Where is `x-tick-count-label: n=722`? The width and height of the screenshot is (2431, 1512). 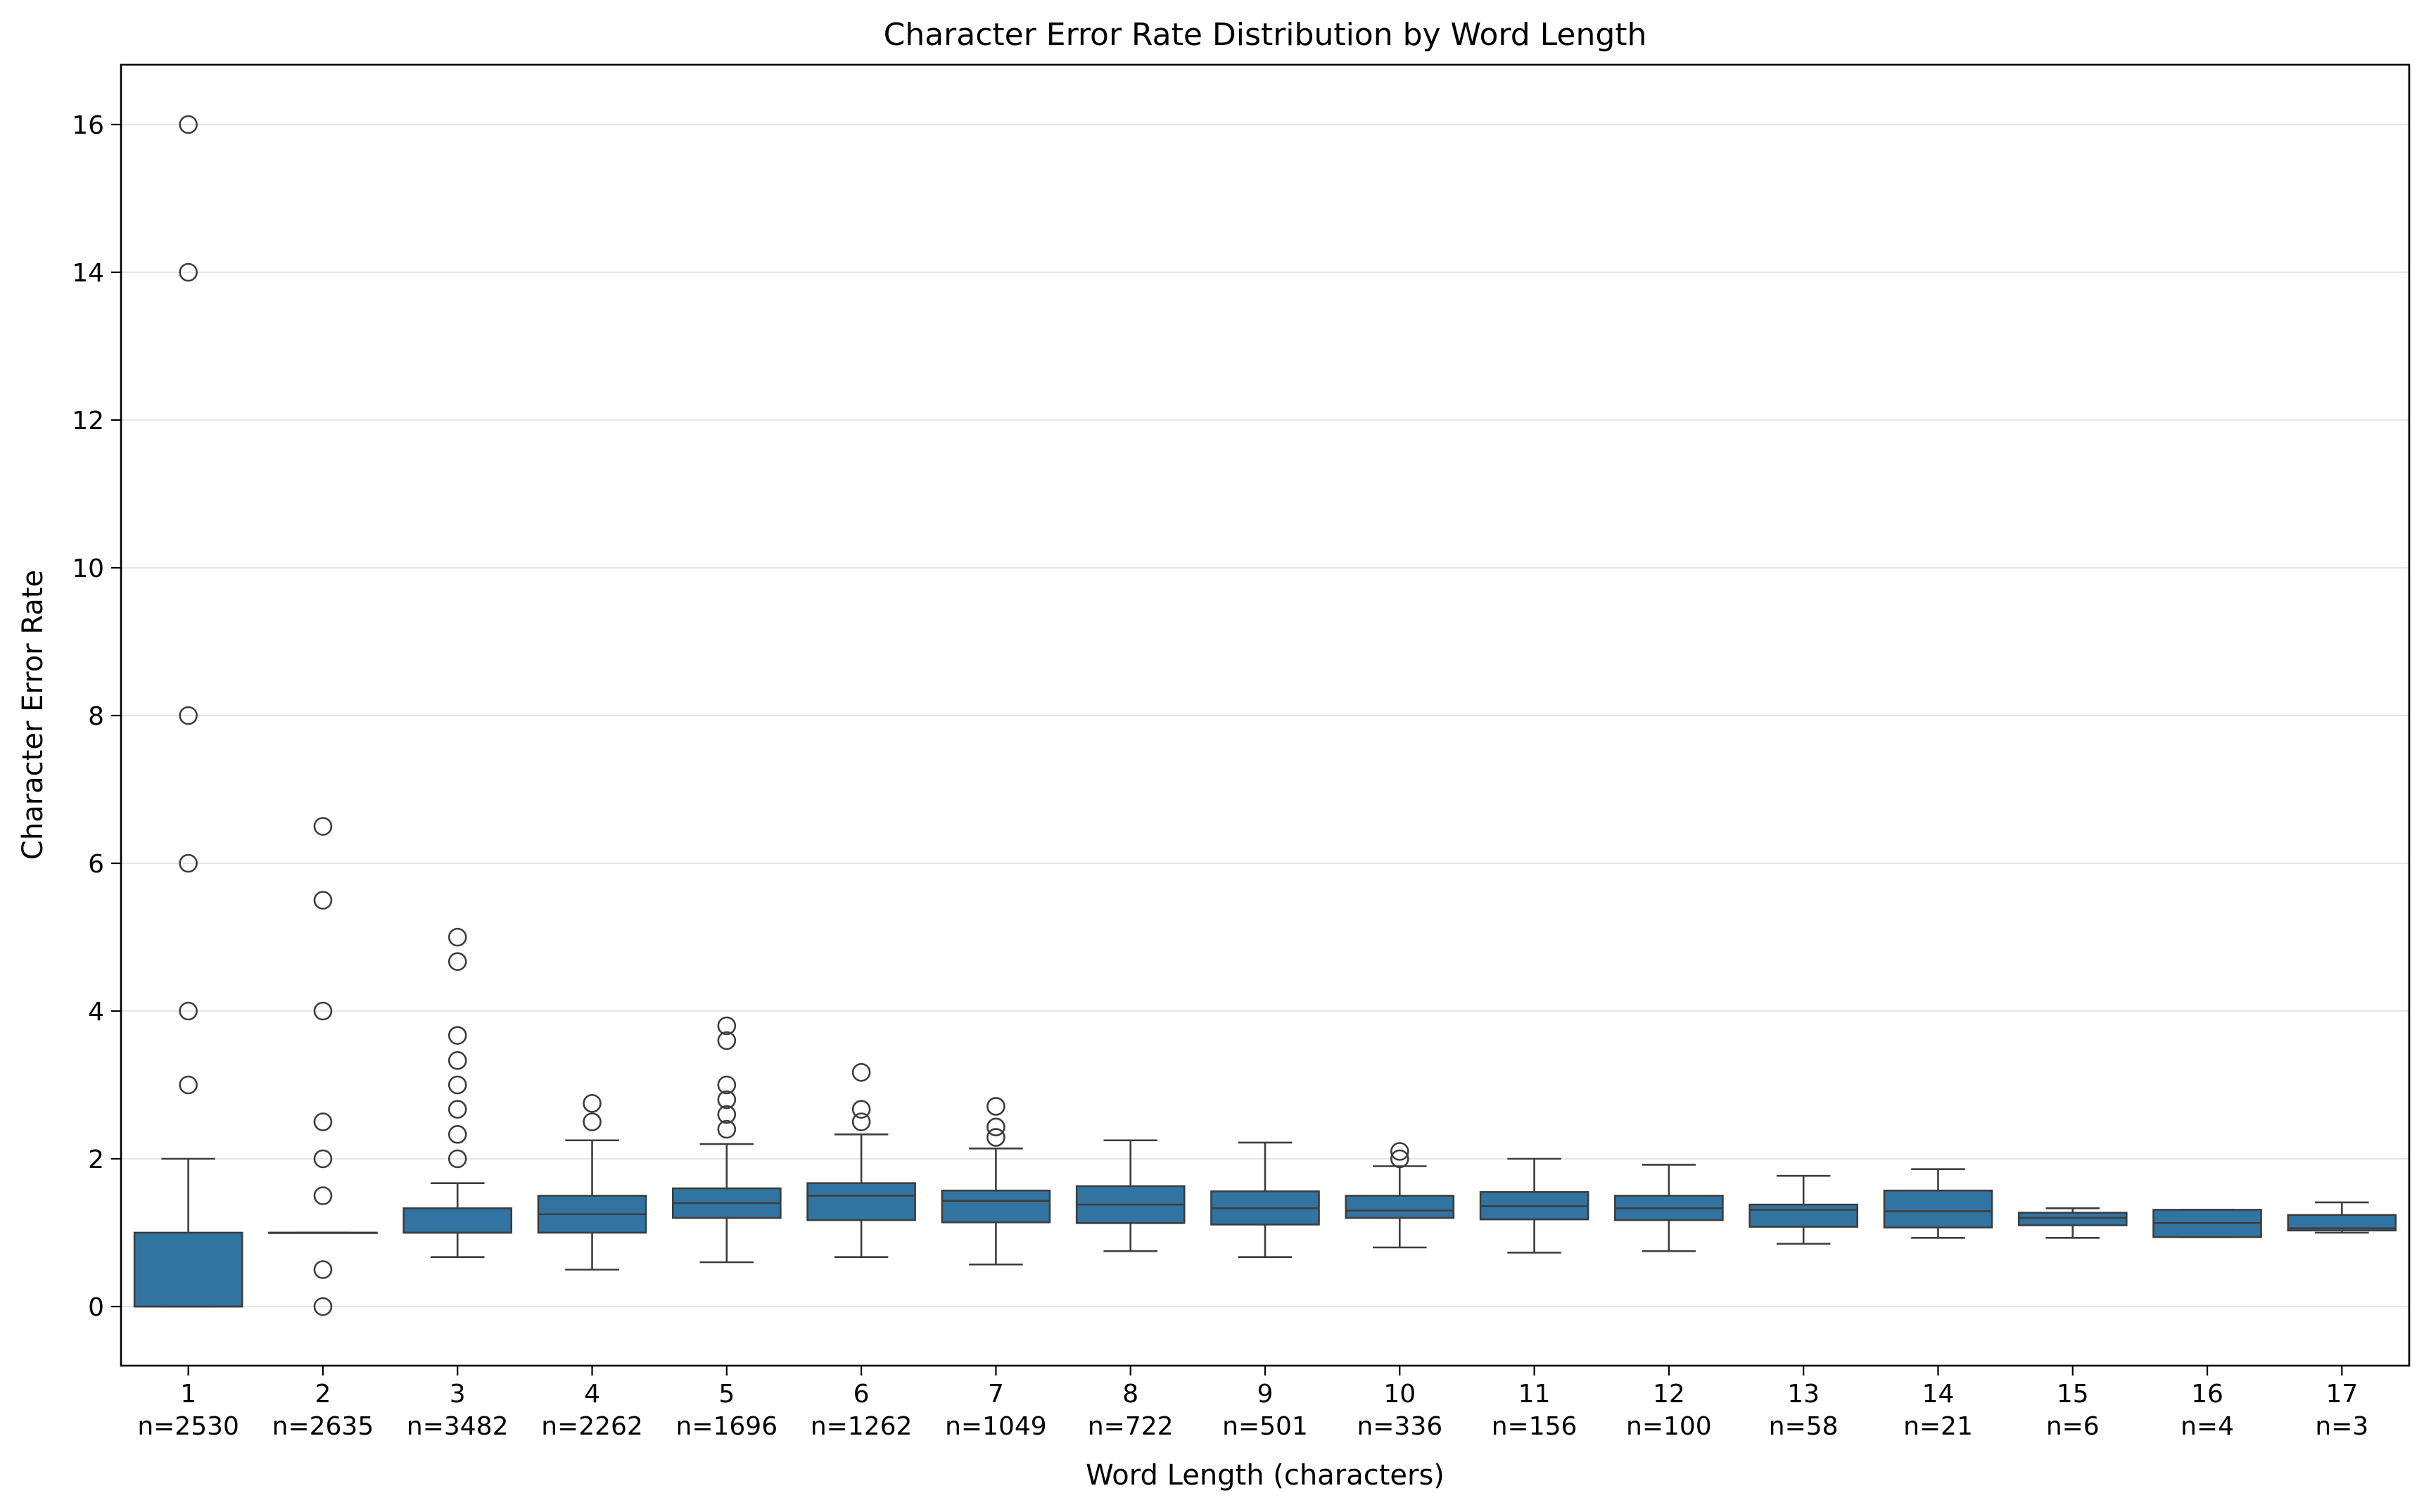
x-tick-count-label: n=722 is located at coordinates (1131, 1426).